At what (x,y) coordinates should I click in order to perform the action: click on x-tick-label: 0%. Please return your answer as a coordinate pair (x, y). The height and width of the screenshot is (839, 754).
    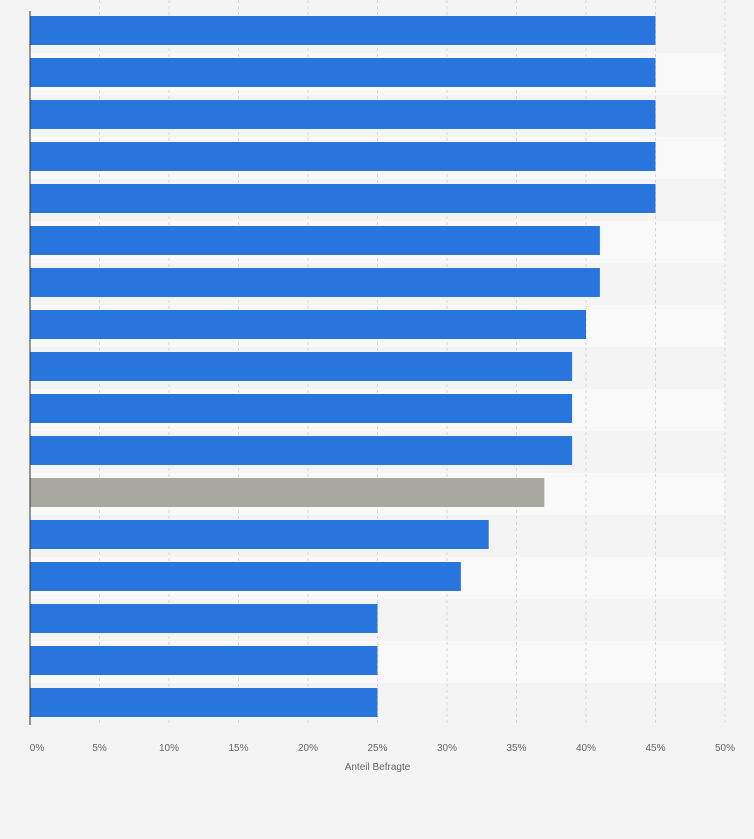
    Looking at the image, I should click on (37, 748).